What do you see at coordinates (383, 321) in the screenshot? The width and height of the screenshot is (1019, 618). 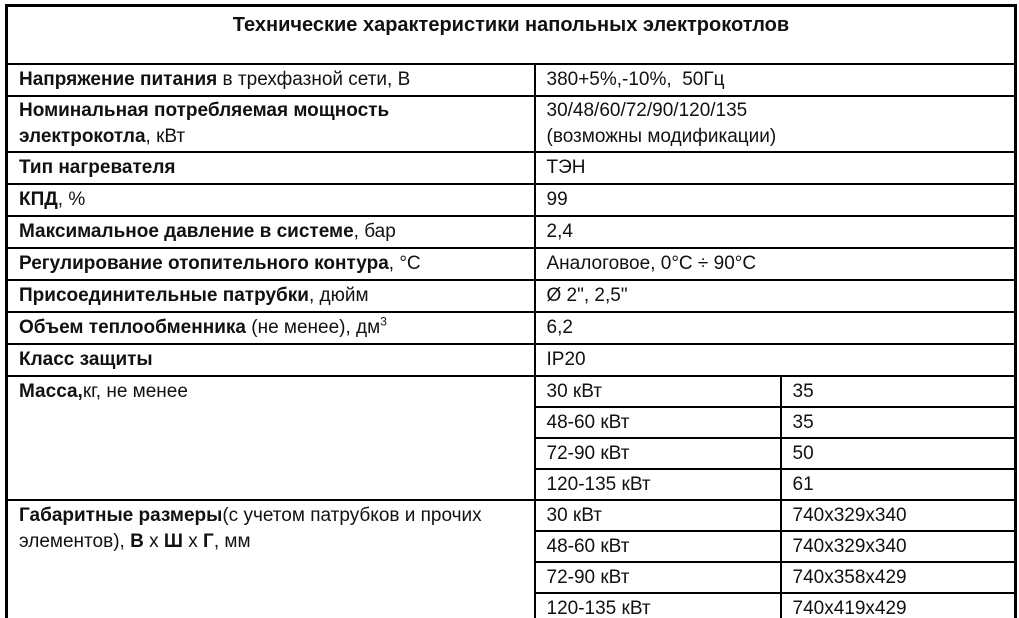 I see `superscript: 3` at bounding box center [383, 321].